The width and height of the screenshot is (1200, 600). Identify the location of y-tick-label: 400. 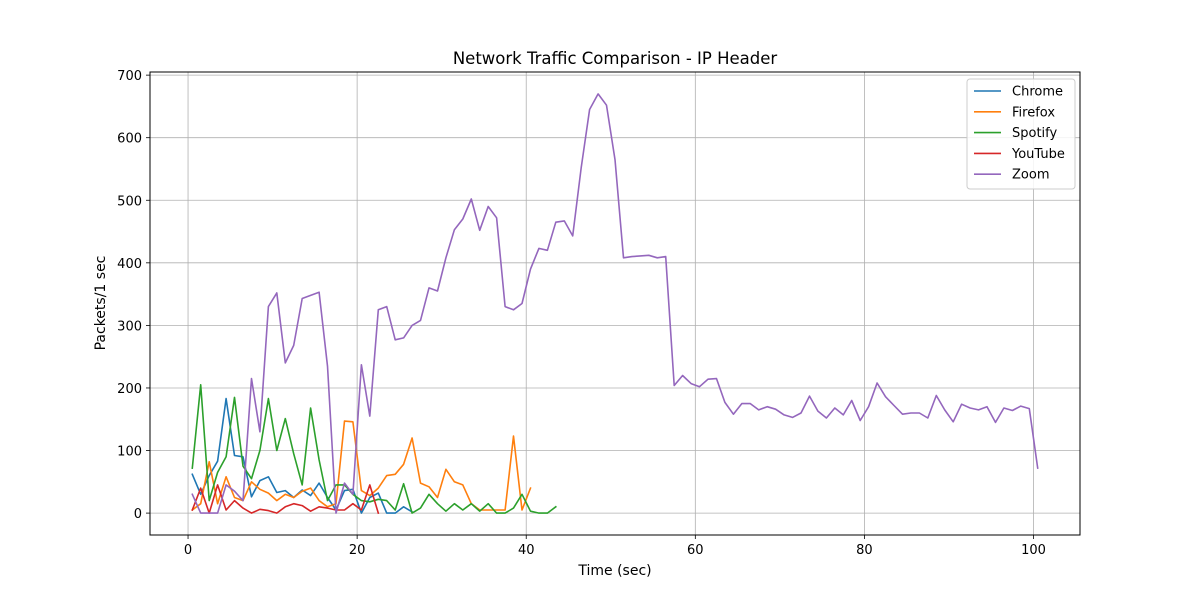
(129, 264).